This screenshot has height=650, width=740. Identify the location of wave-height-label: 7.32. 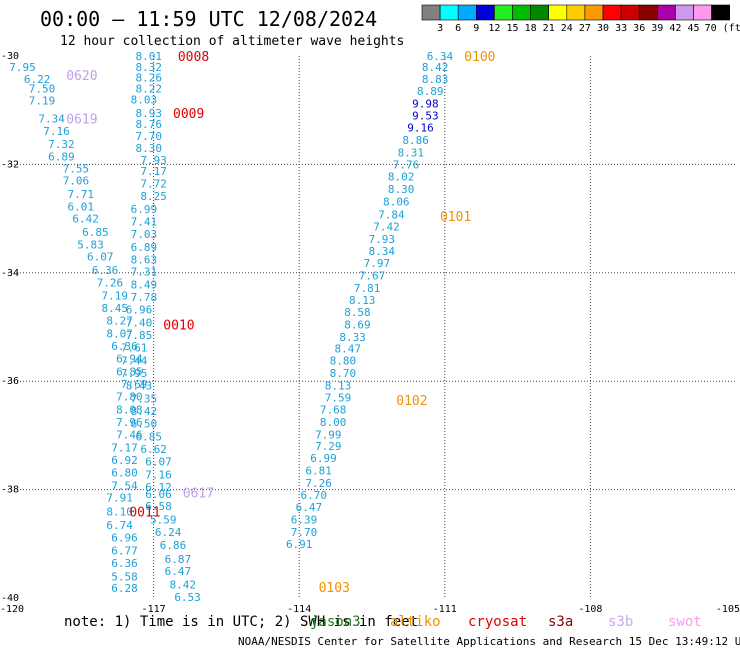
(61, 144).